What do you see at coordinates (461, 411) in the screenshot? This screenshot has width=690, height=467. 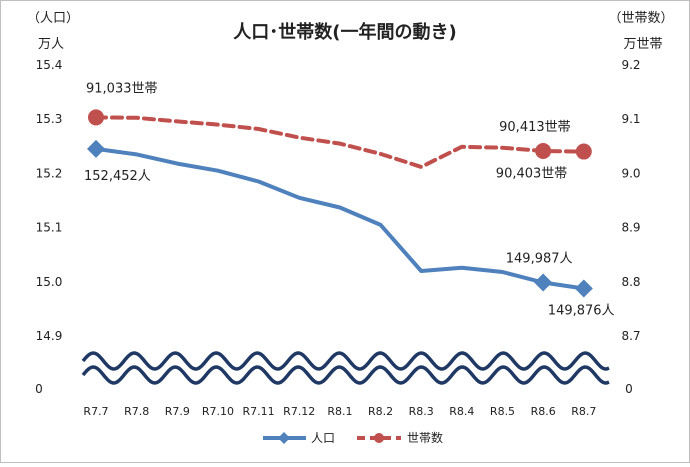 I see `x-tick-label: R8.4` at bounding box center [461, 411].